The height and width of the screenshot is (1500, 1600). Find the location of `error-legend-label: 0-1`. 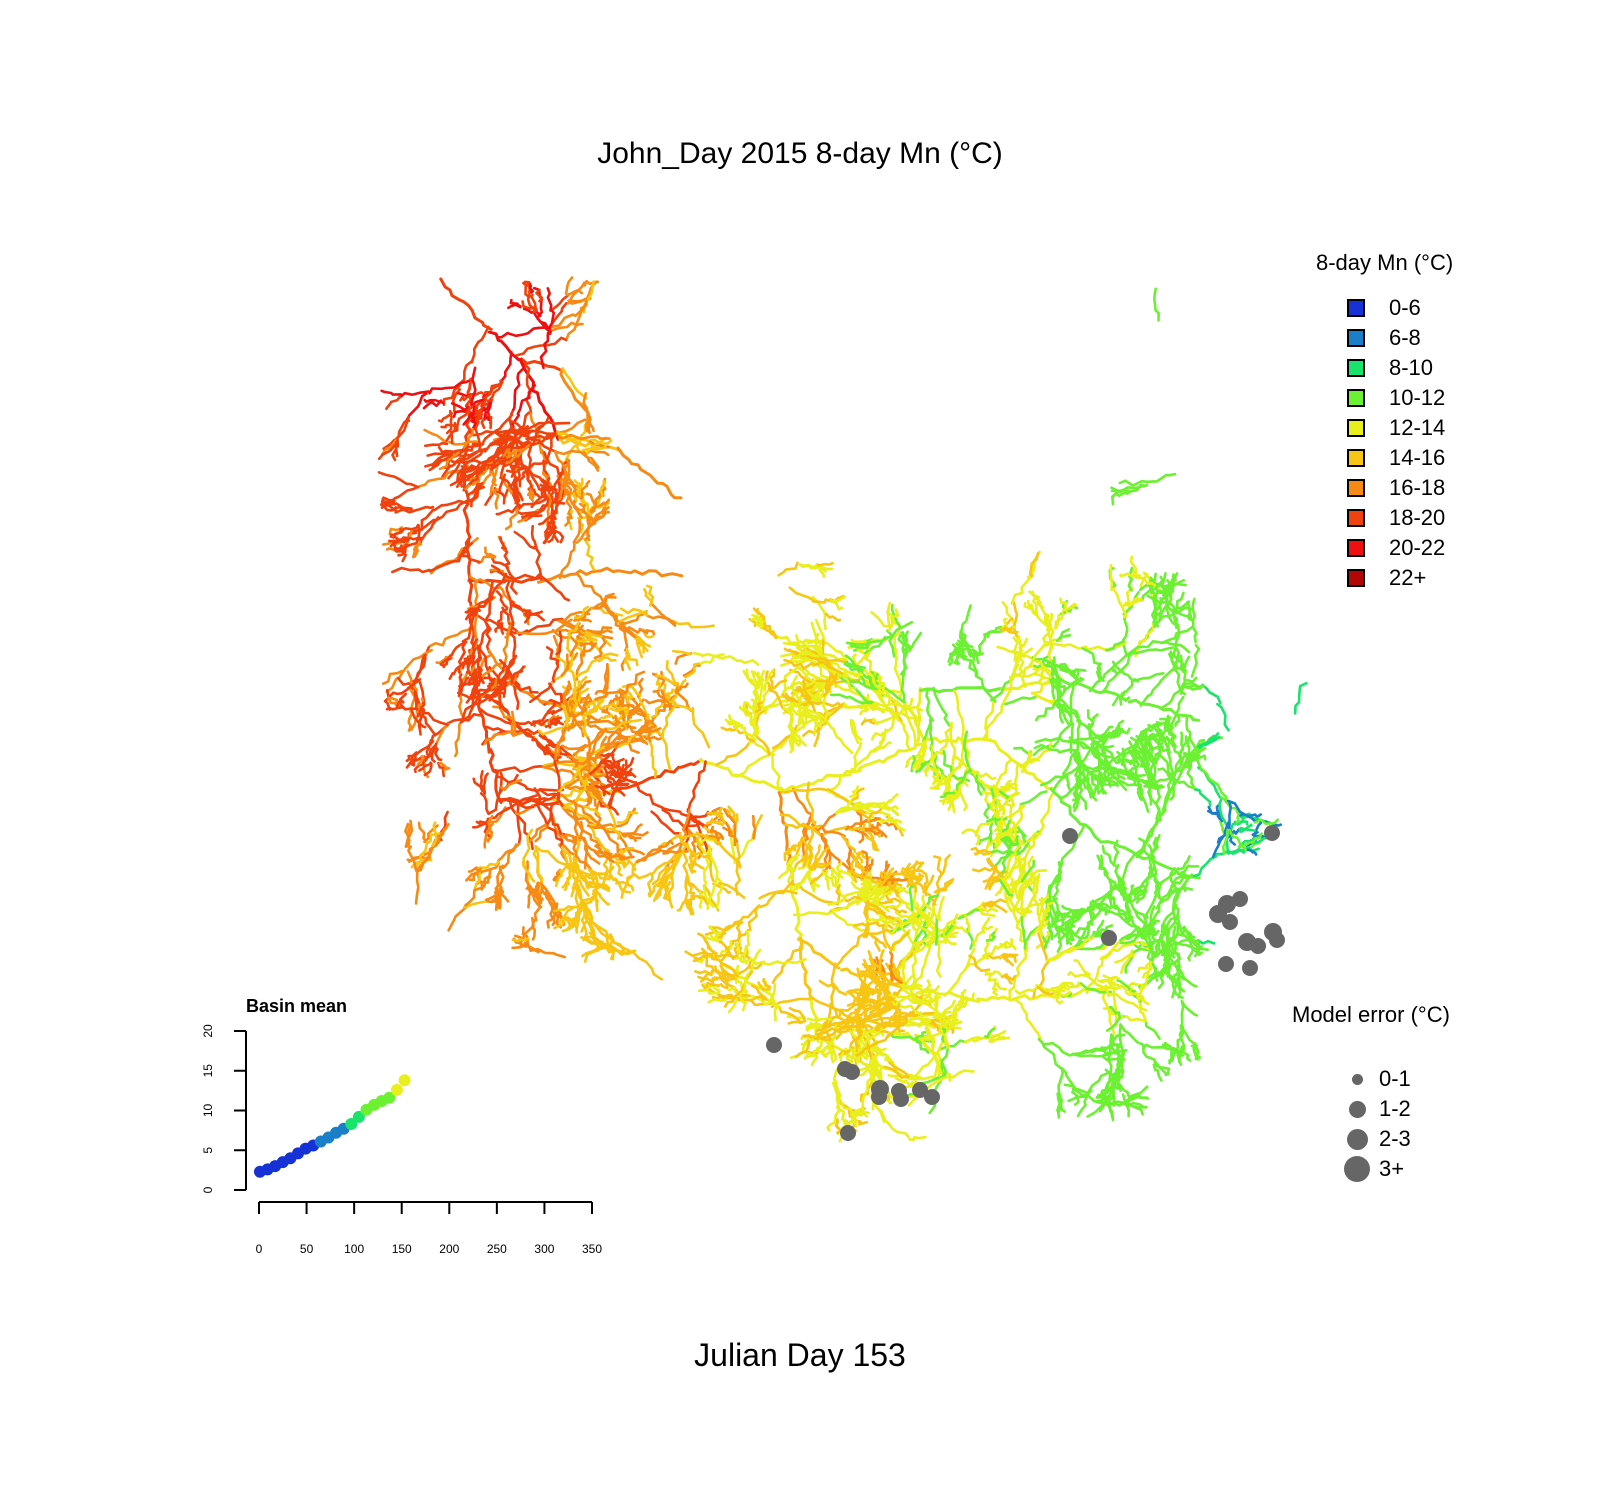

error-legend-label: 0-1 is located at coordinates (1395, 1078).